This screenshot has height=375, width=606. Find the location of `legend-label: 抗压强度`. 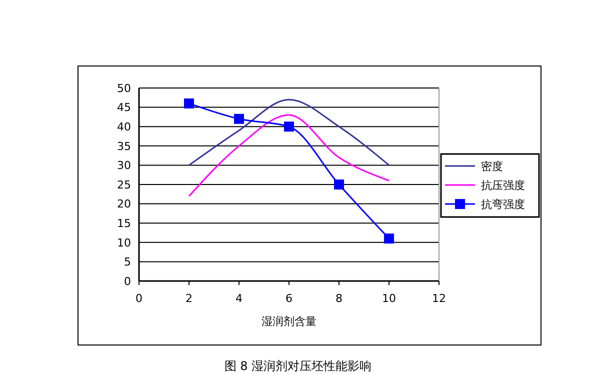

legend-label: 抗压强度 is located at coordinates (503, 185).